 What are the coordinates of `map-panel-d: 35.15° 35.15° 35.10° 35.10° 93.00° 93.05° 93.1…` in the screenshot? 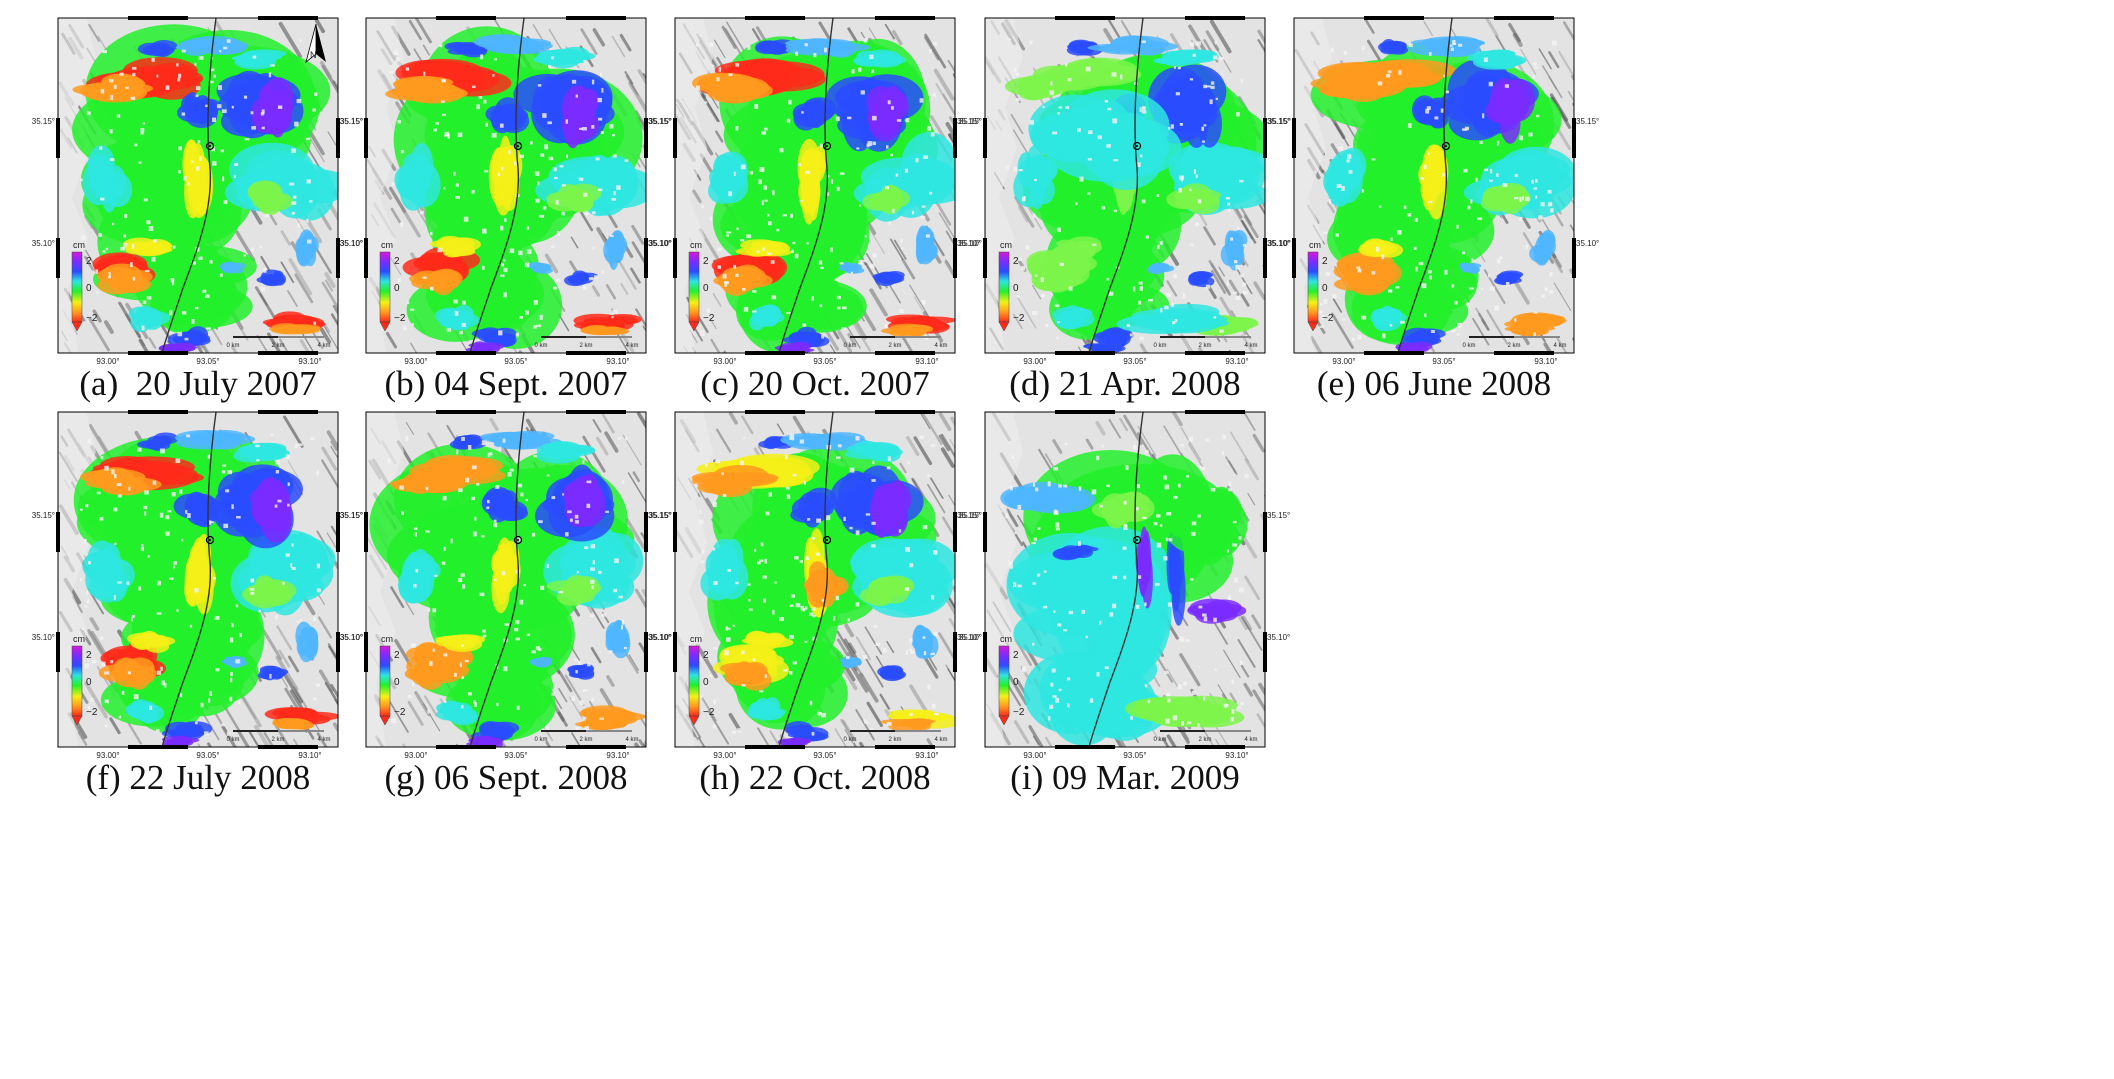 It's located at (1124, 210).